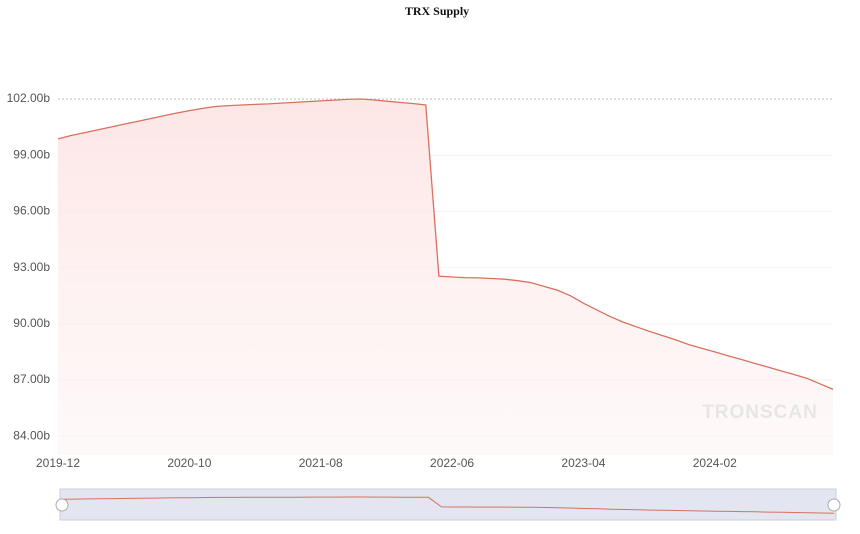 The image size is (860, 534). I want to click on y-tick-label: 99.00b, so click(31, 154).